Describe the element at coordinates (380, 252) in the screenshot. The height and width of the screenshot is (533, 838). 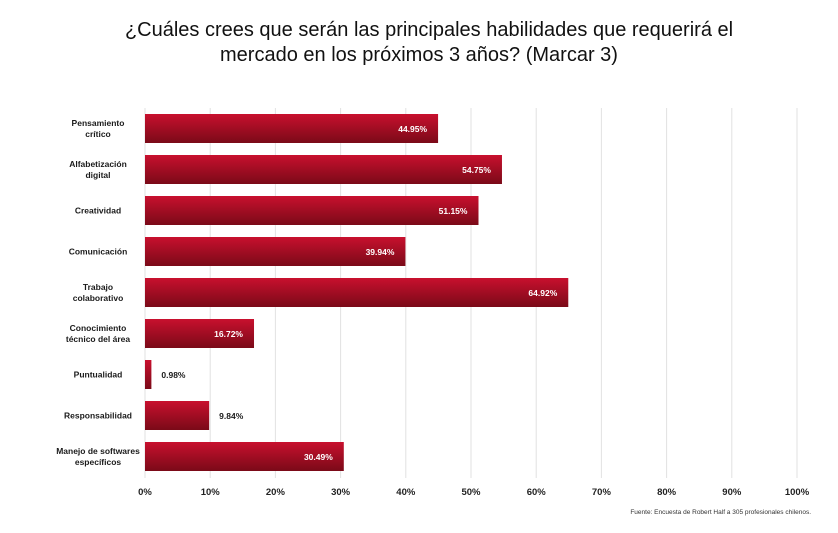
I see `data-label: 39.94%` at that location.